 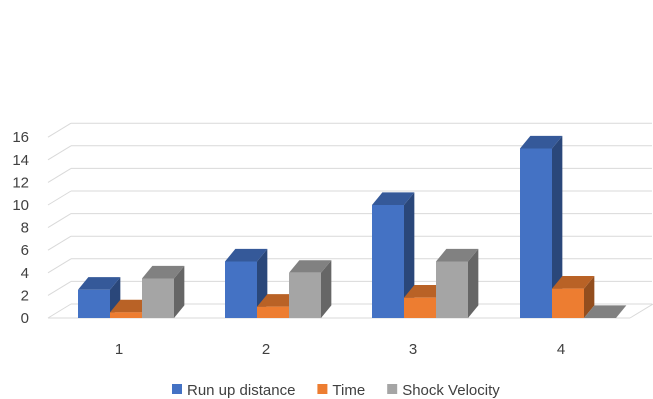 I want to click on y-axis-ticks: 0 2 4 6 8 10 12 14 16, so click(x=20, y=228).